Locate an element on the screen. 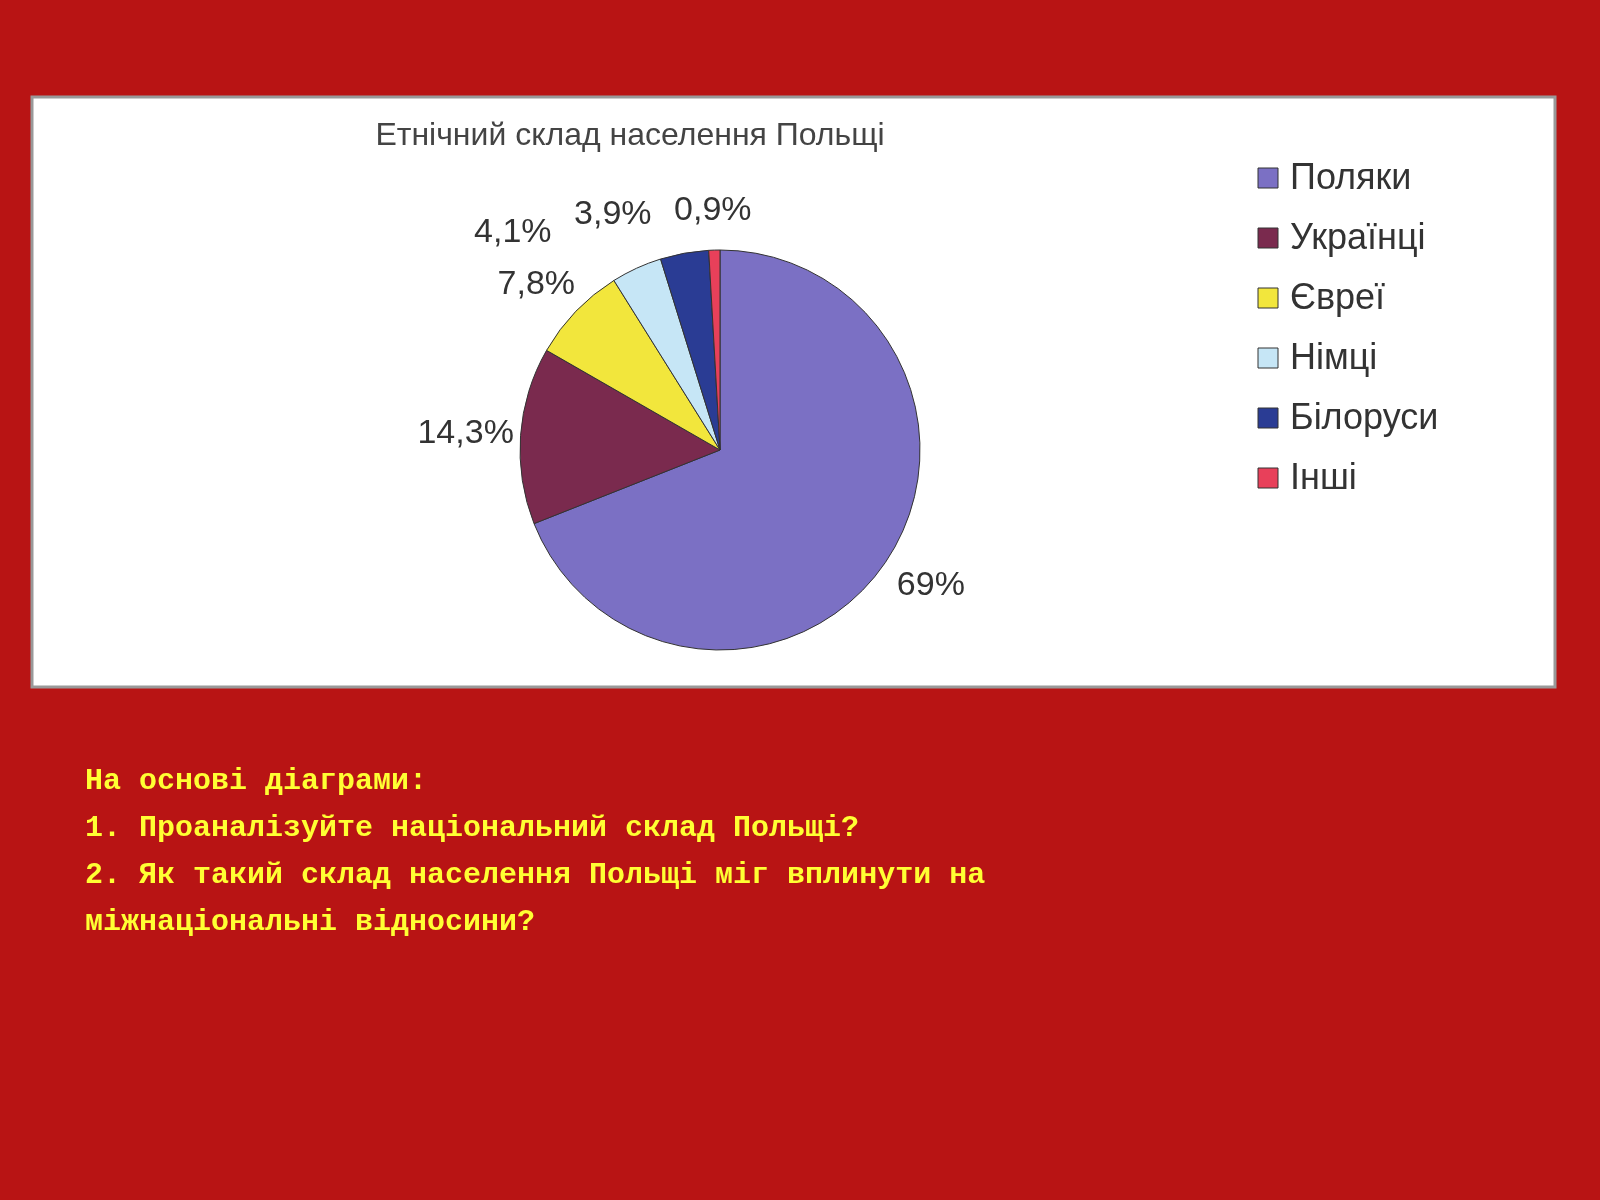  legend-label: Українці is located at coordinates (1358, 236).